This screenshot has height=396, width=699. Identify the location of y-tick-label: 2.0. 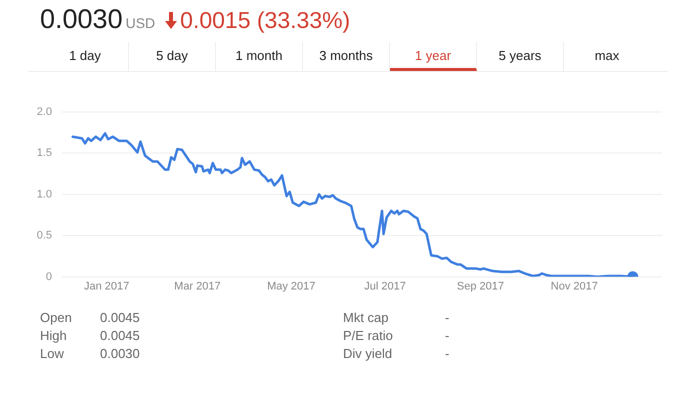
(44, 112).